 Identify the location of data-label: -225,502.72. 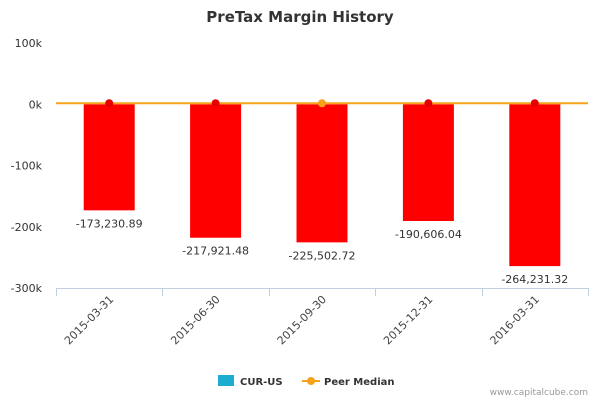
(322, 255).